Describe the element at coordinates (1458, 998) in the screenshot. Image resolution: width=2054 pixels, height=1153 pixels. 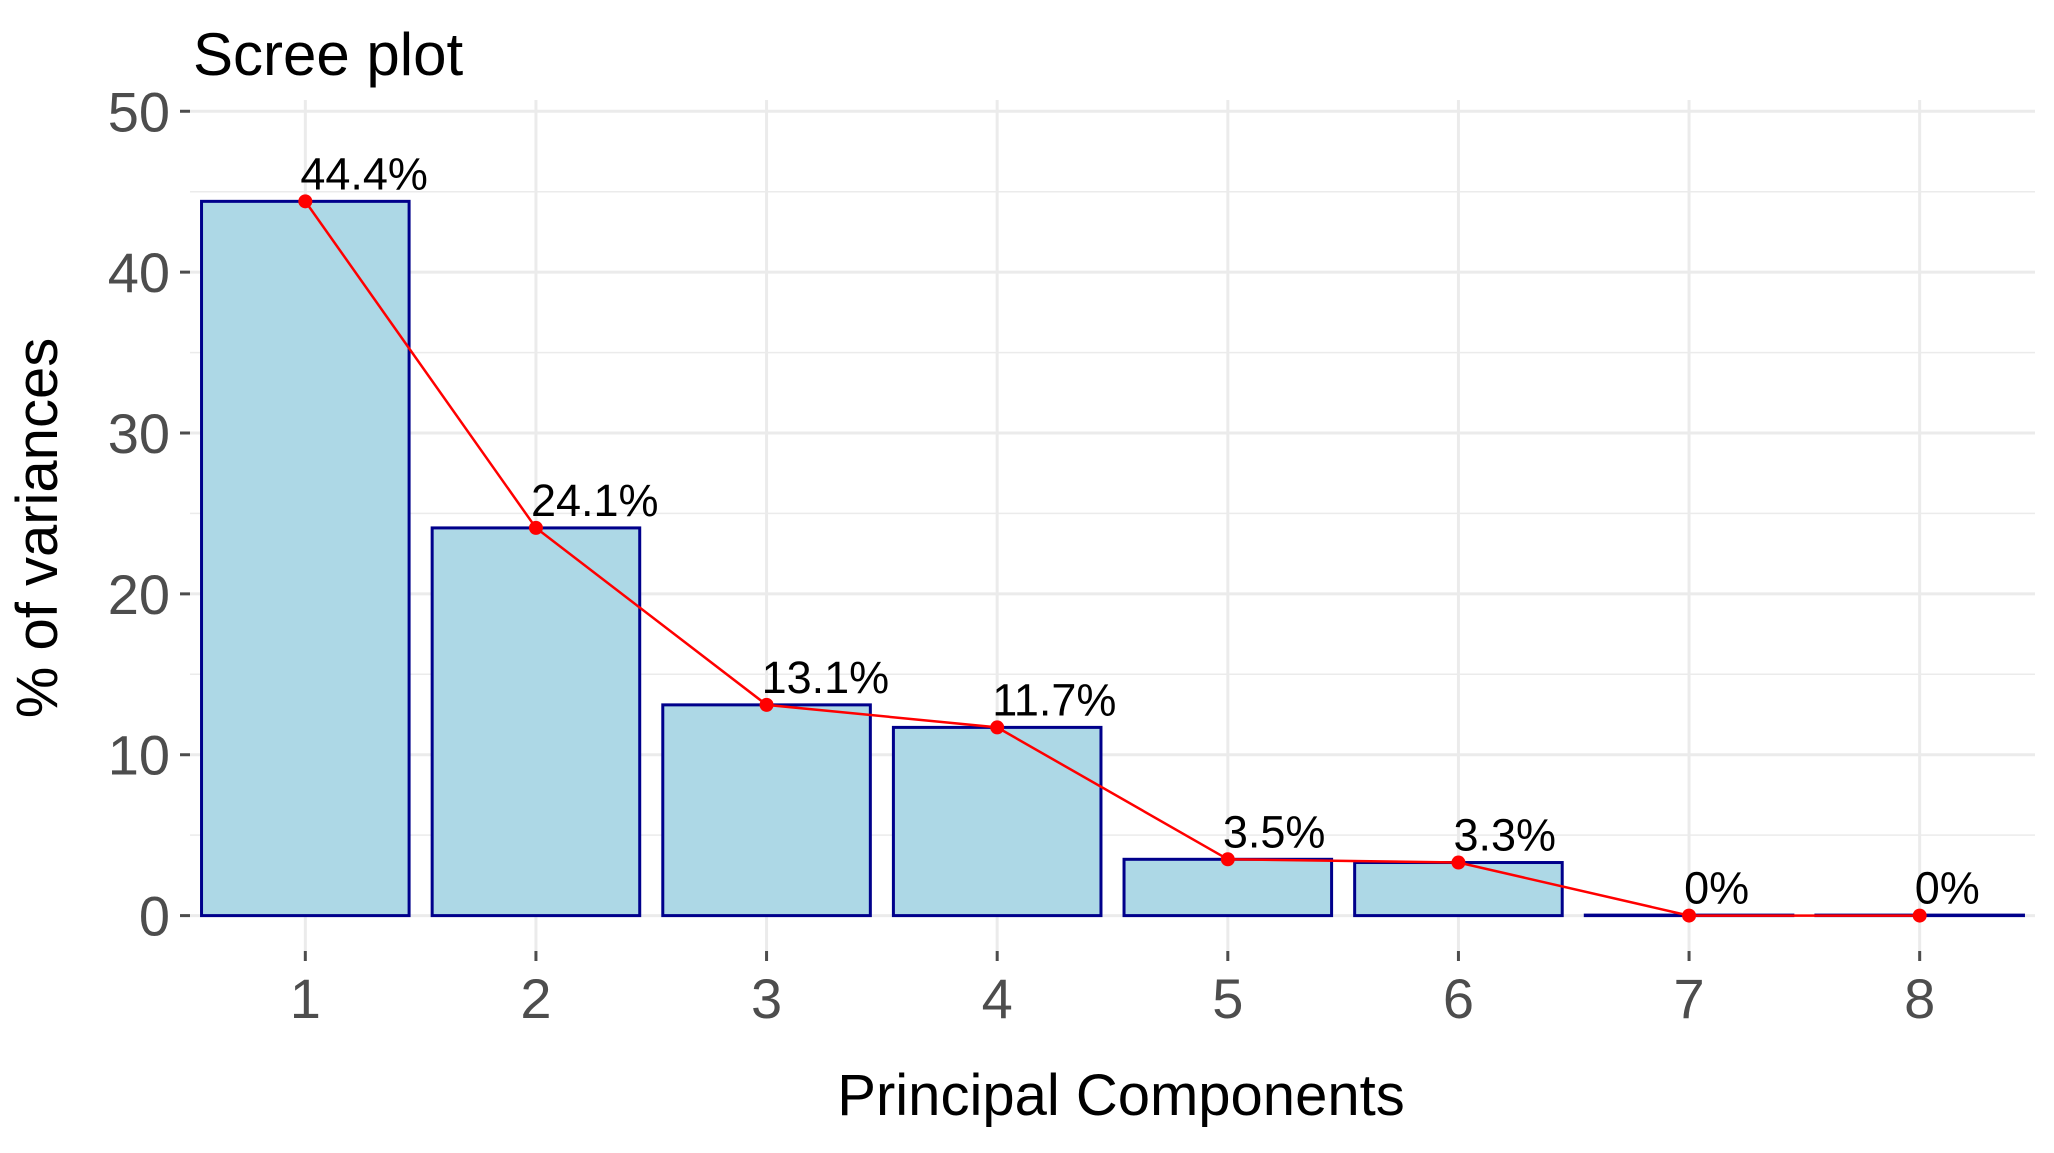
I see `x-tick-label: 6` at that location.